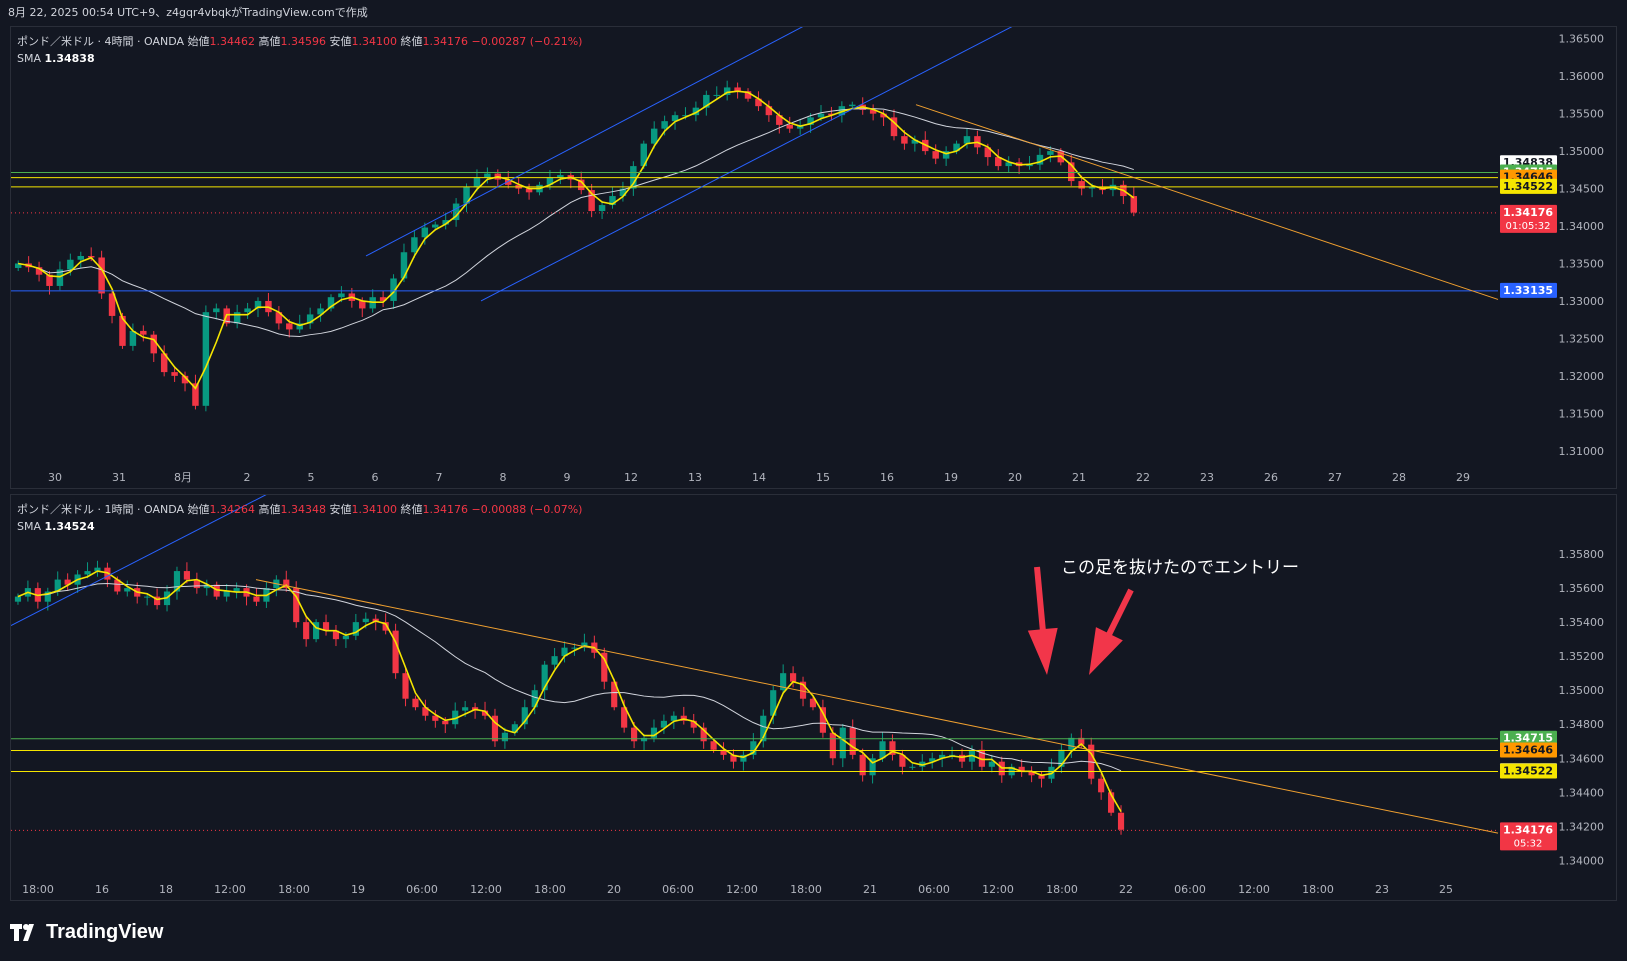  I want to click on x-tick-label: 18:00, so click(1318, 889).